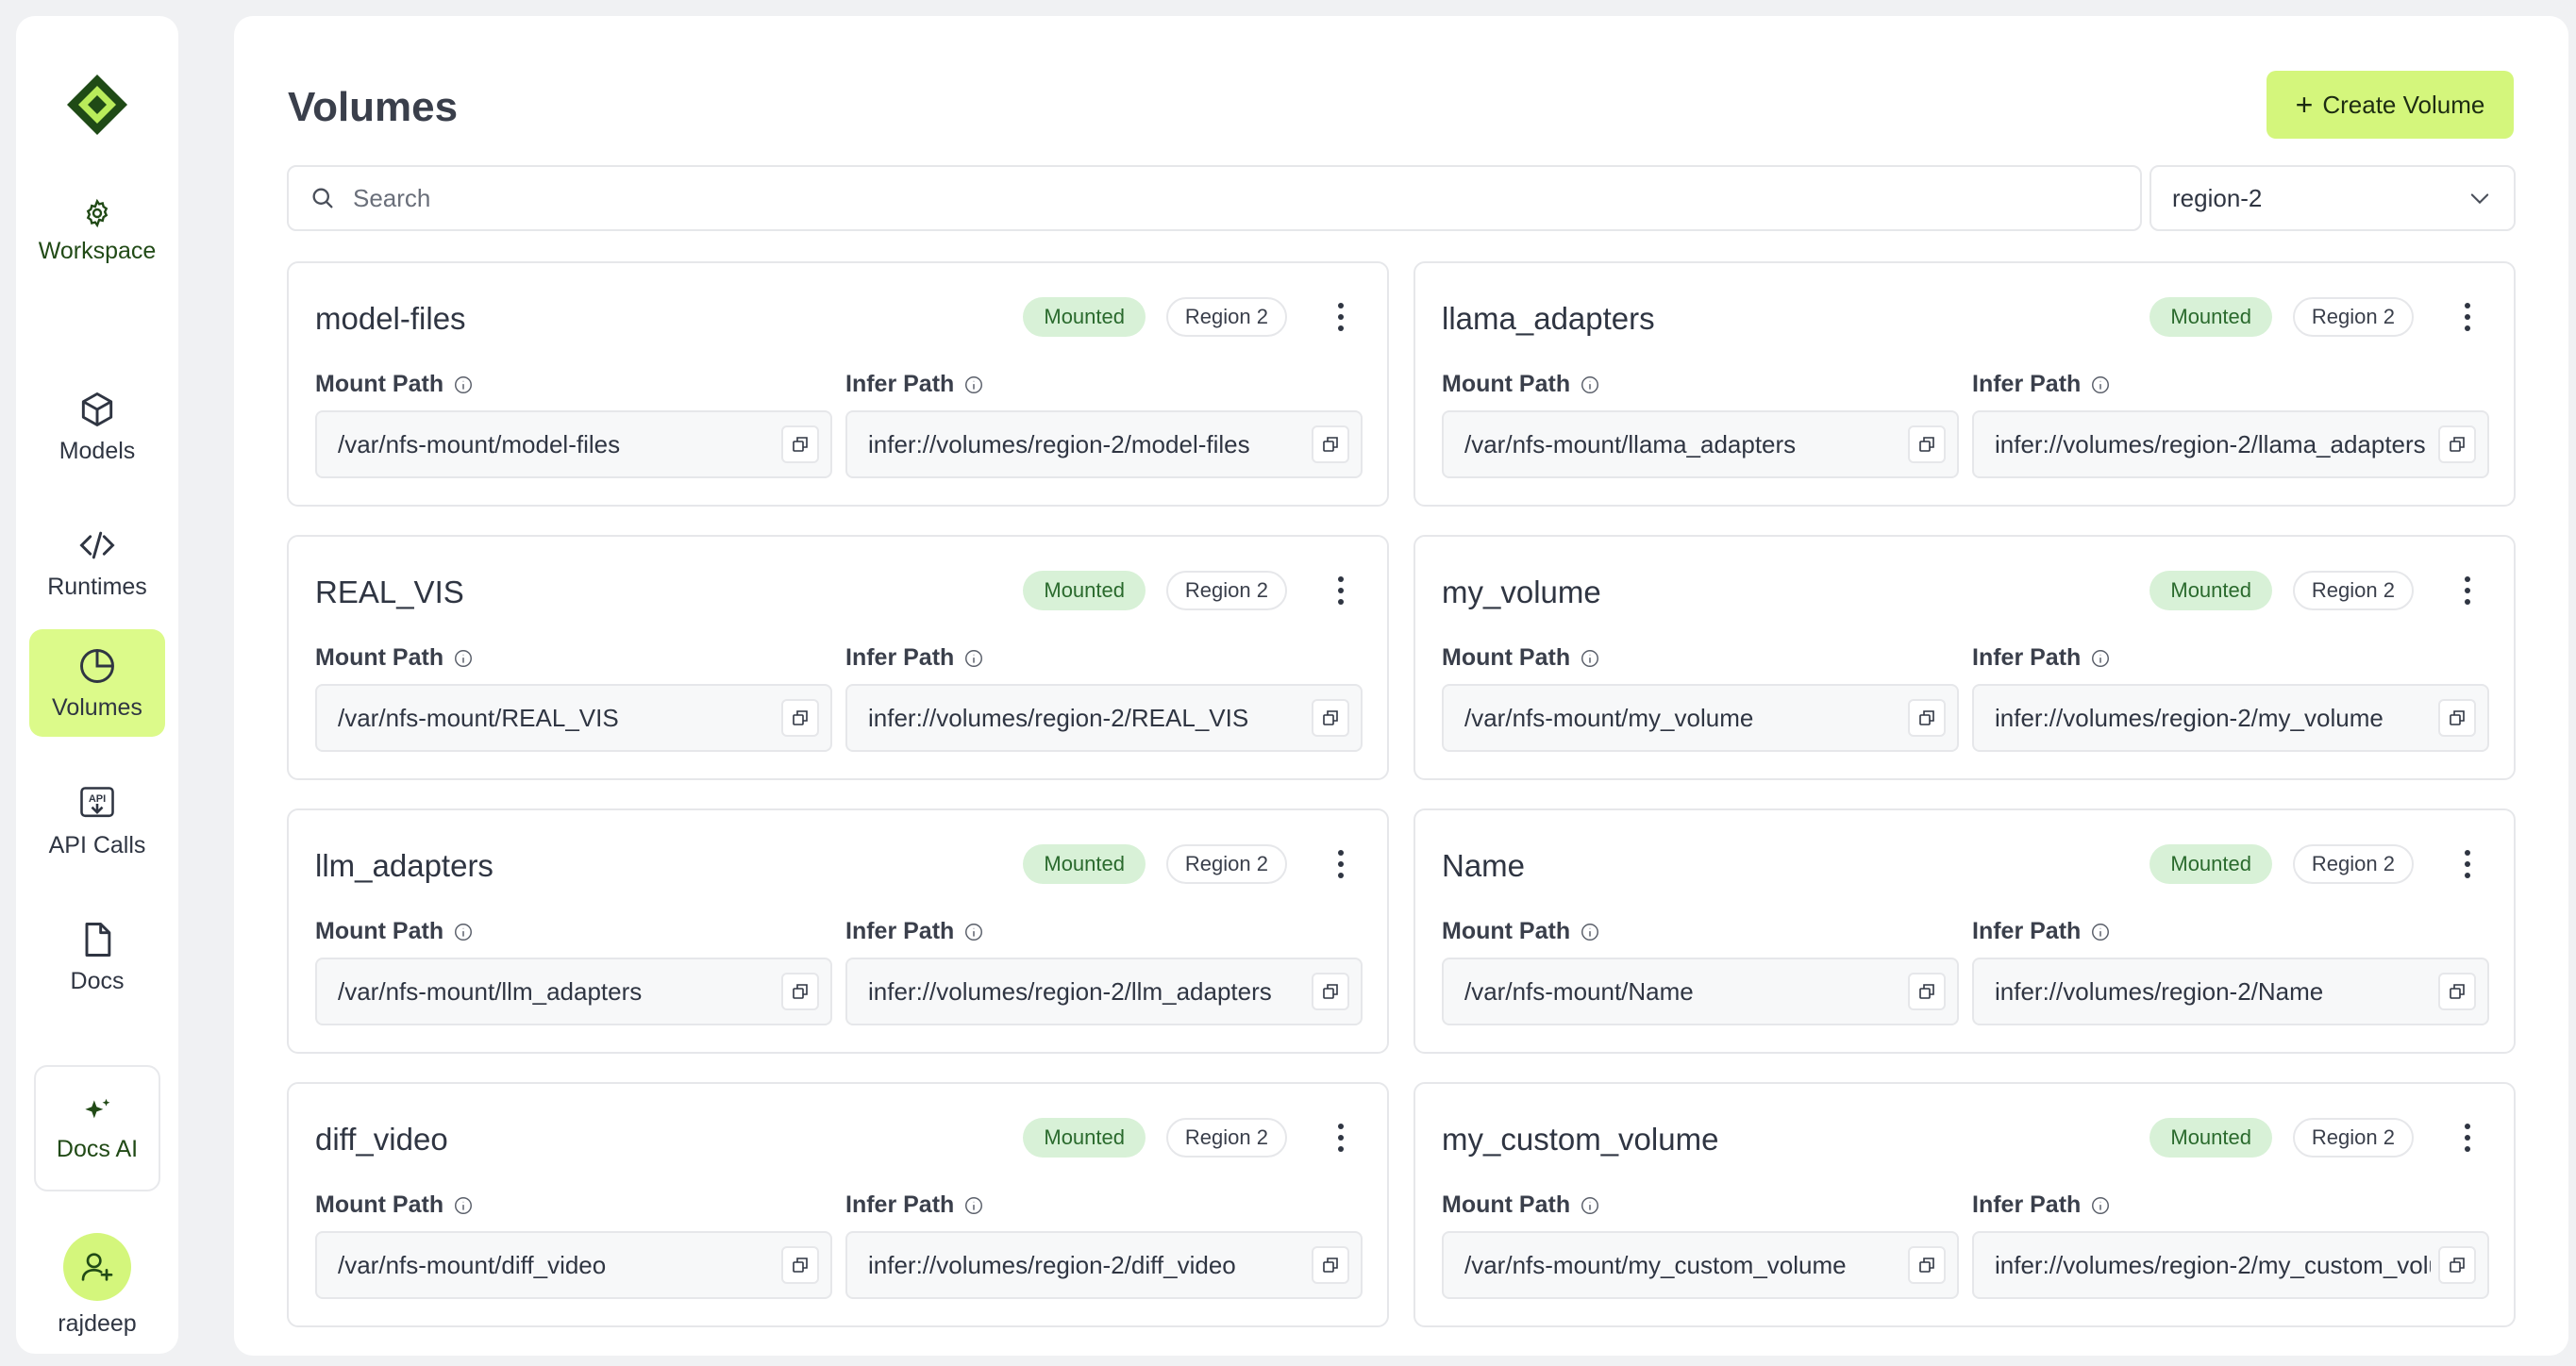  I want to click on mount-path-value: /var/nfs-mount/Name, so click(1579, 991).